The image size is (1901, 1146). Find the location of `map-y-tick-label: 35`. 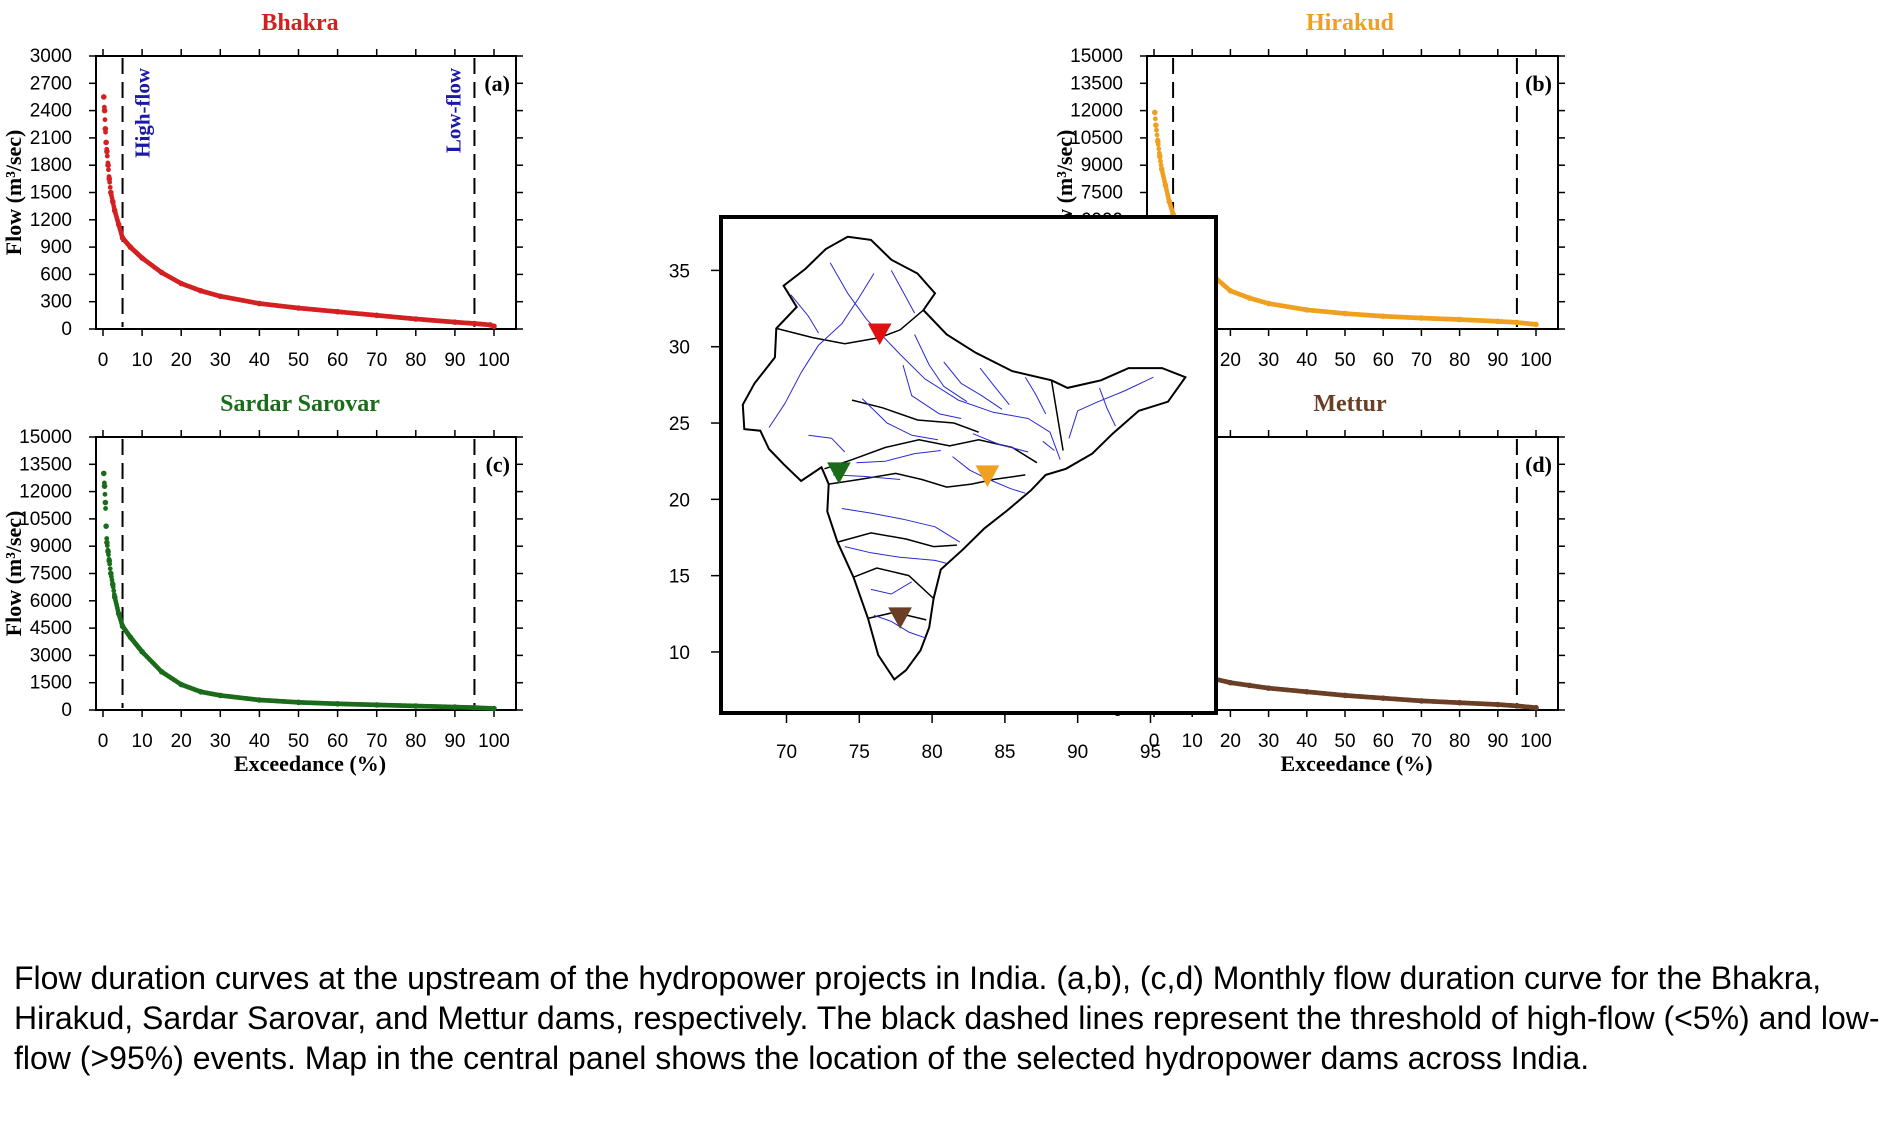

map-y-tick-label: 35 is located at coordinates (679, 271).